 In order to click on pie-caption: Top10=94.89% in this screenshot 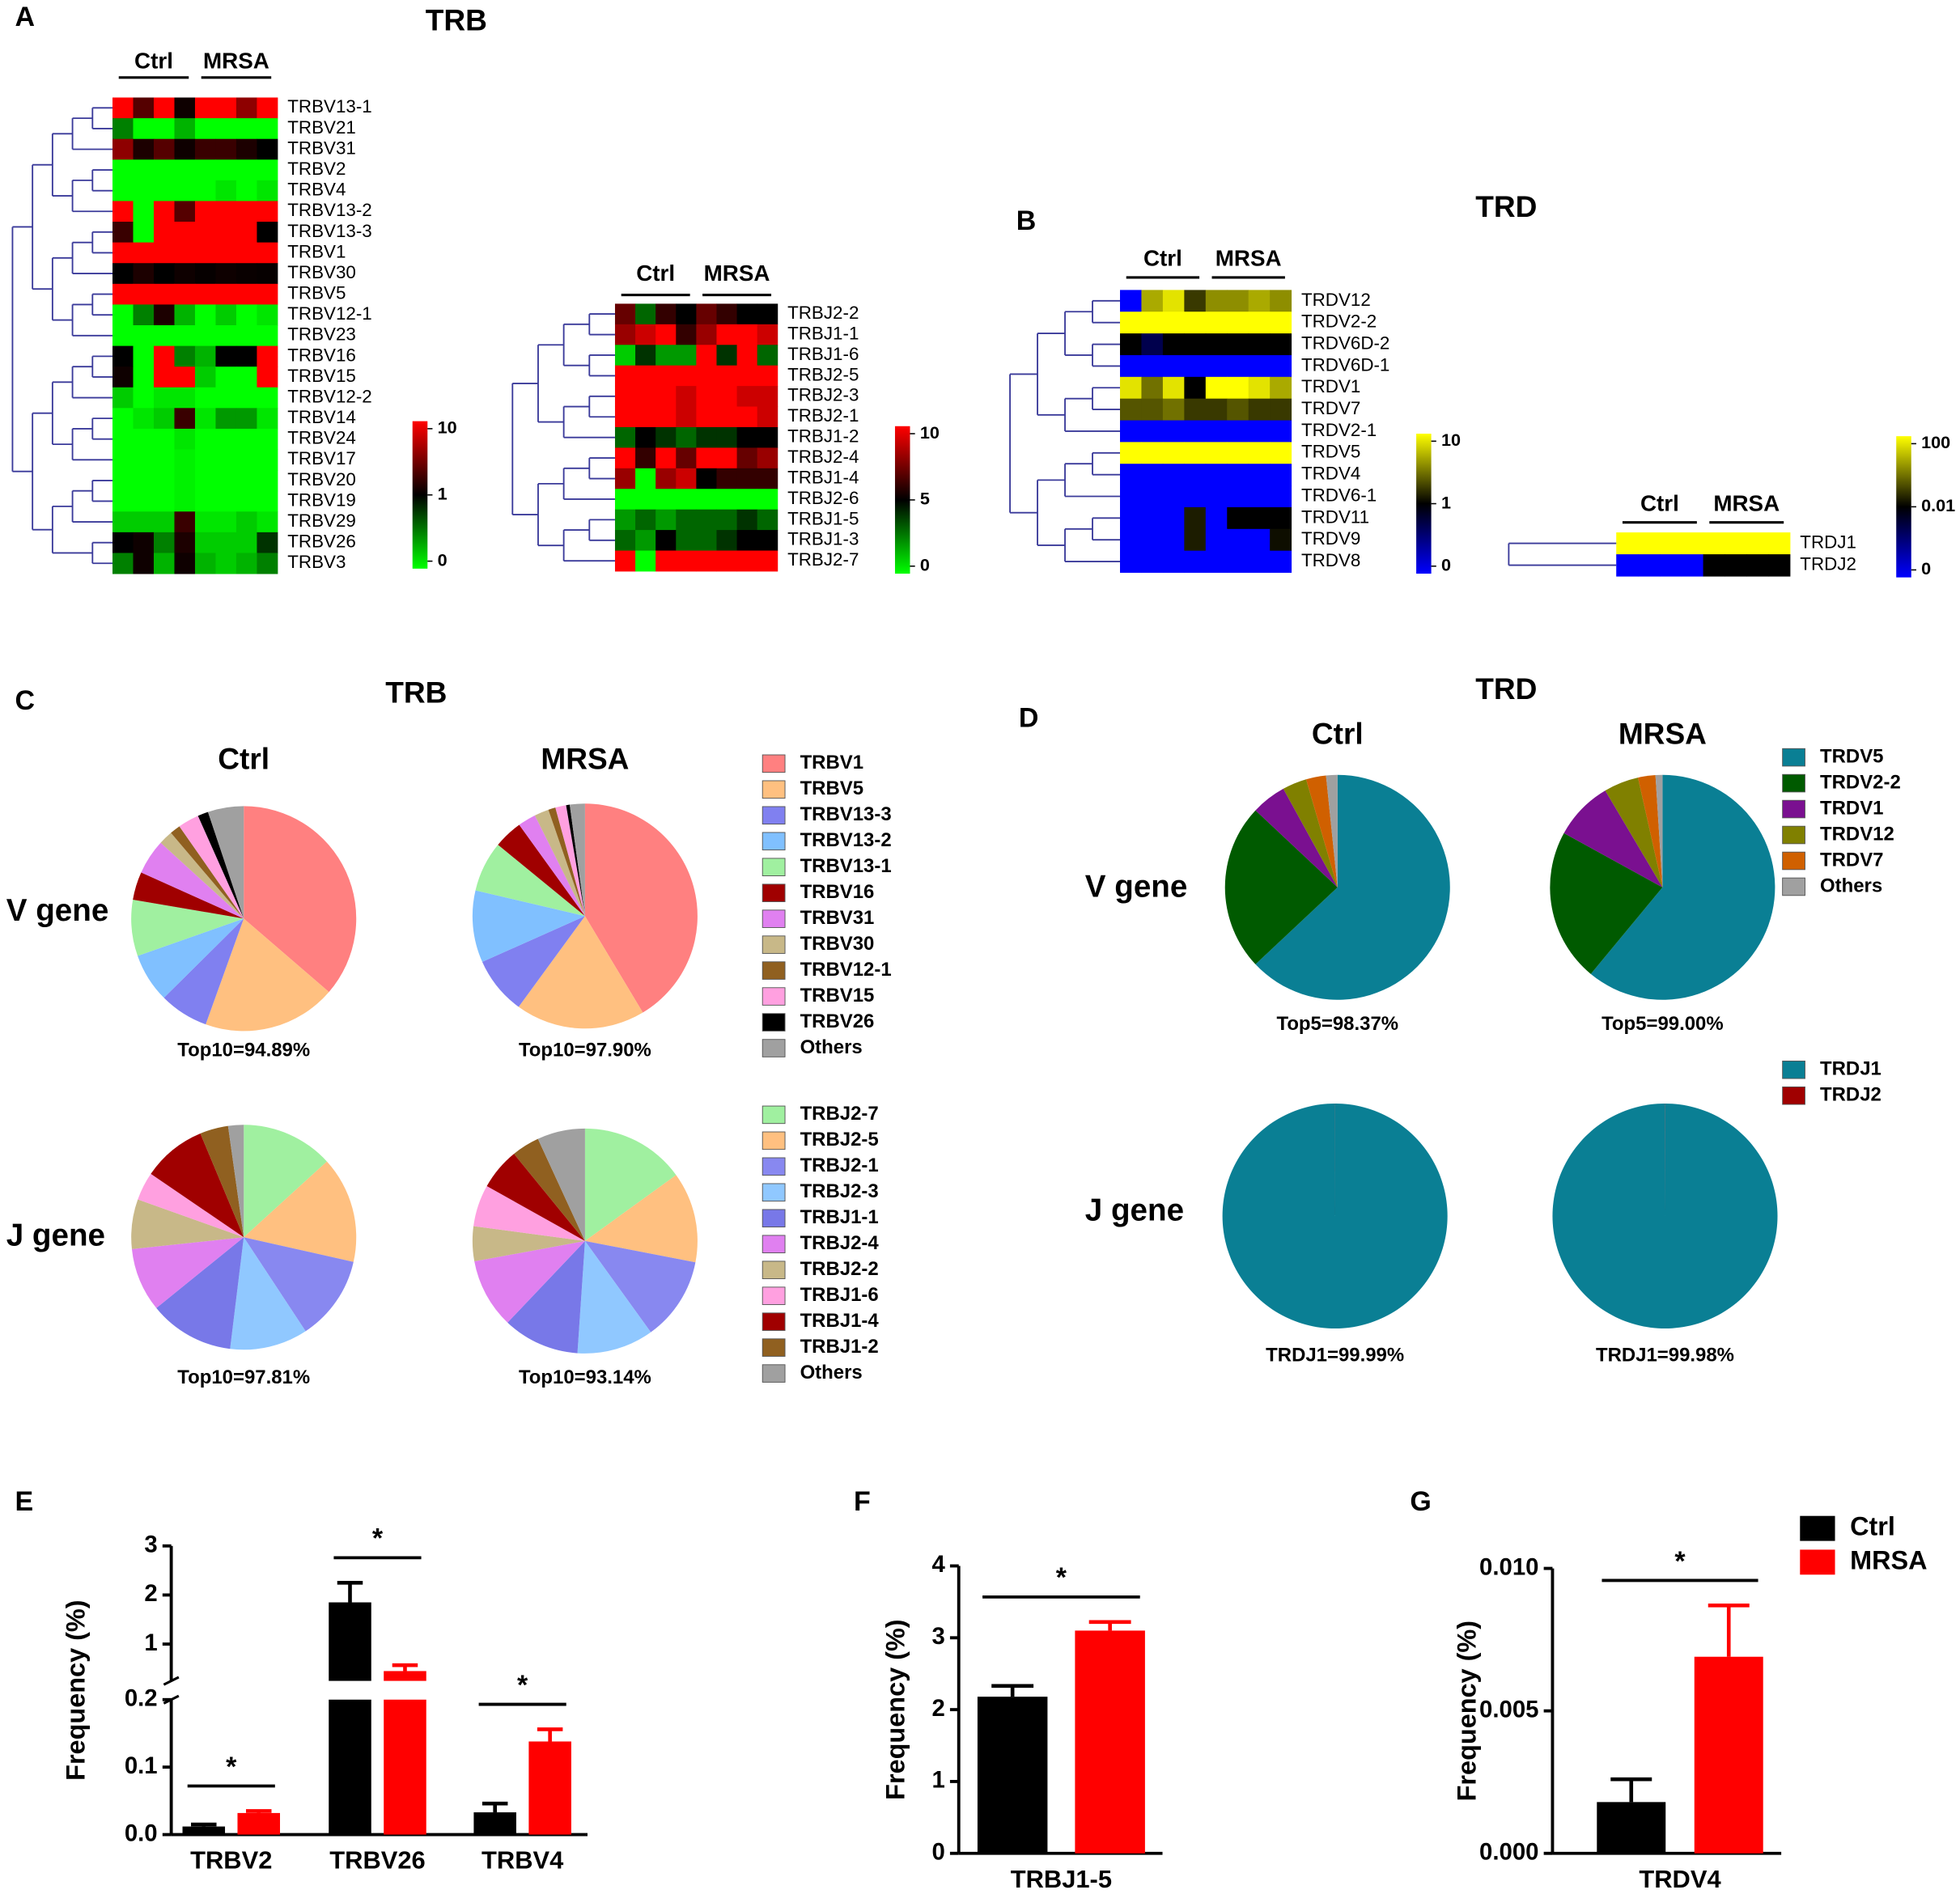, I will do `click(244, 1050)`.